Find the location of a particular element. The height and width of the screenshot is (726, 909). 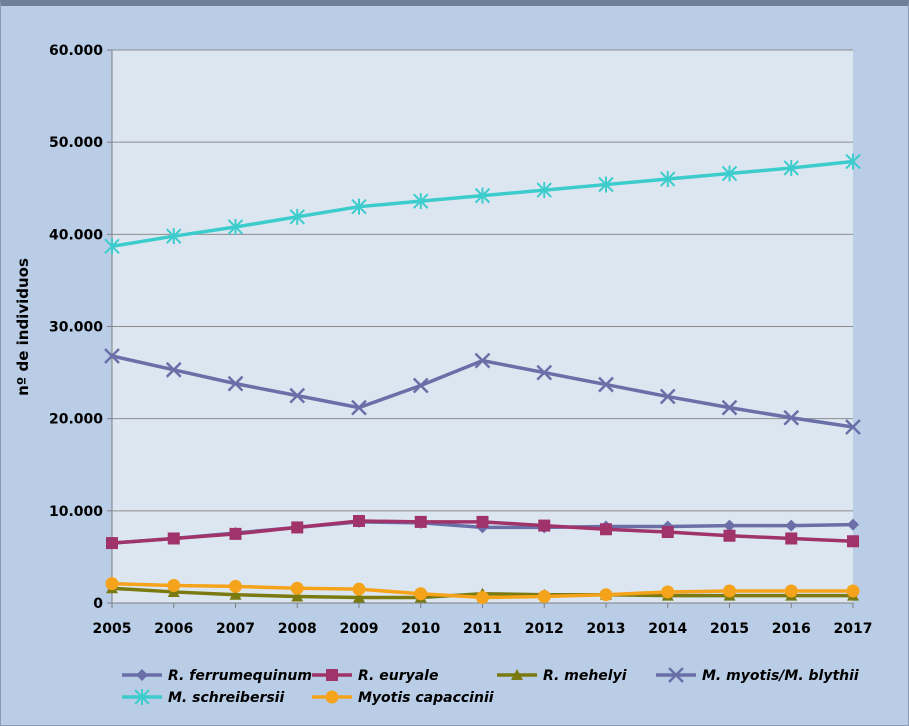

x-tick-label: 2015 is located at coordinates (729, 629).